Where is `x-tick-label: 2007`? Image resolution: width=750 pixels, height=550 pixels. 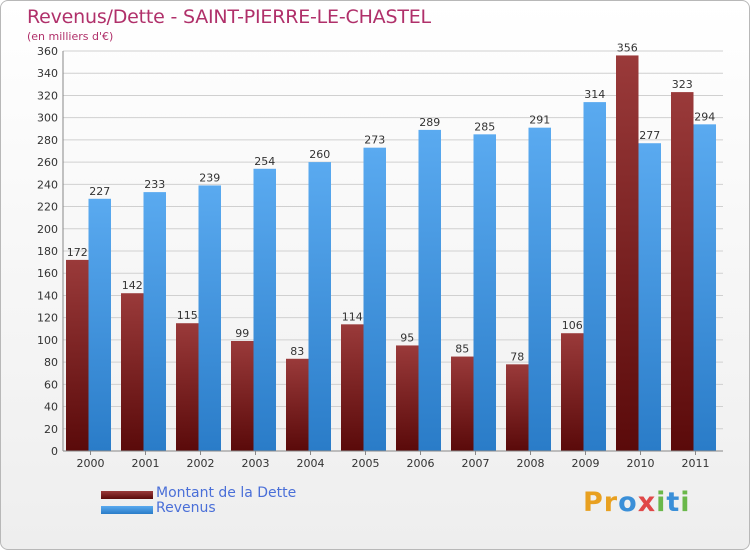 x-tick-label: 2007 is located at coordinates (476, 463).